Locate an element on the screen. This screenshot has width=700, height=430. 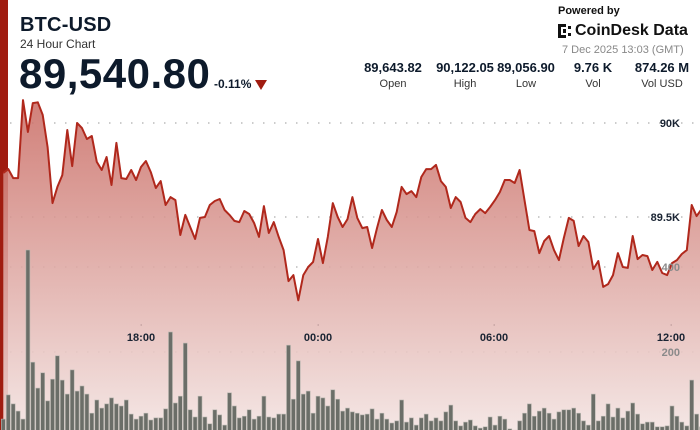
stat-value: 90,122.05 is located at coordinates (465, 67).